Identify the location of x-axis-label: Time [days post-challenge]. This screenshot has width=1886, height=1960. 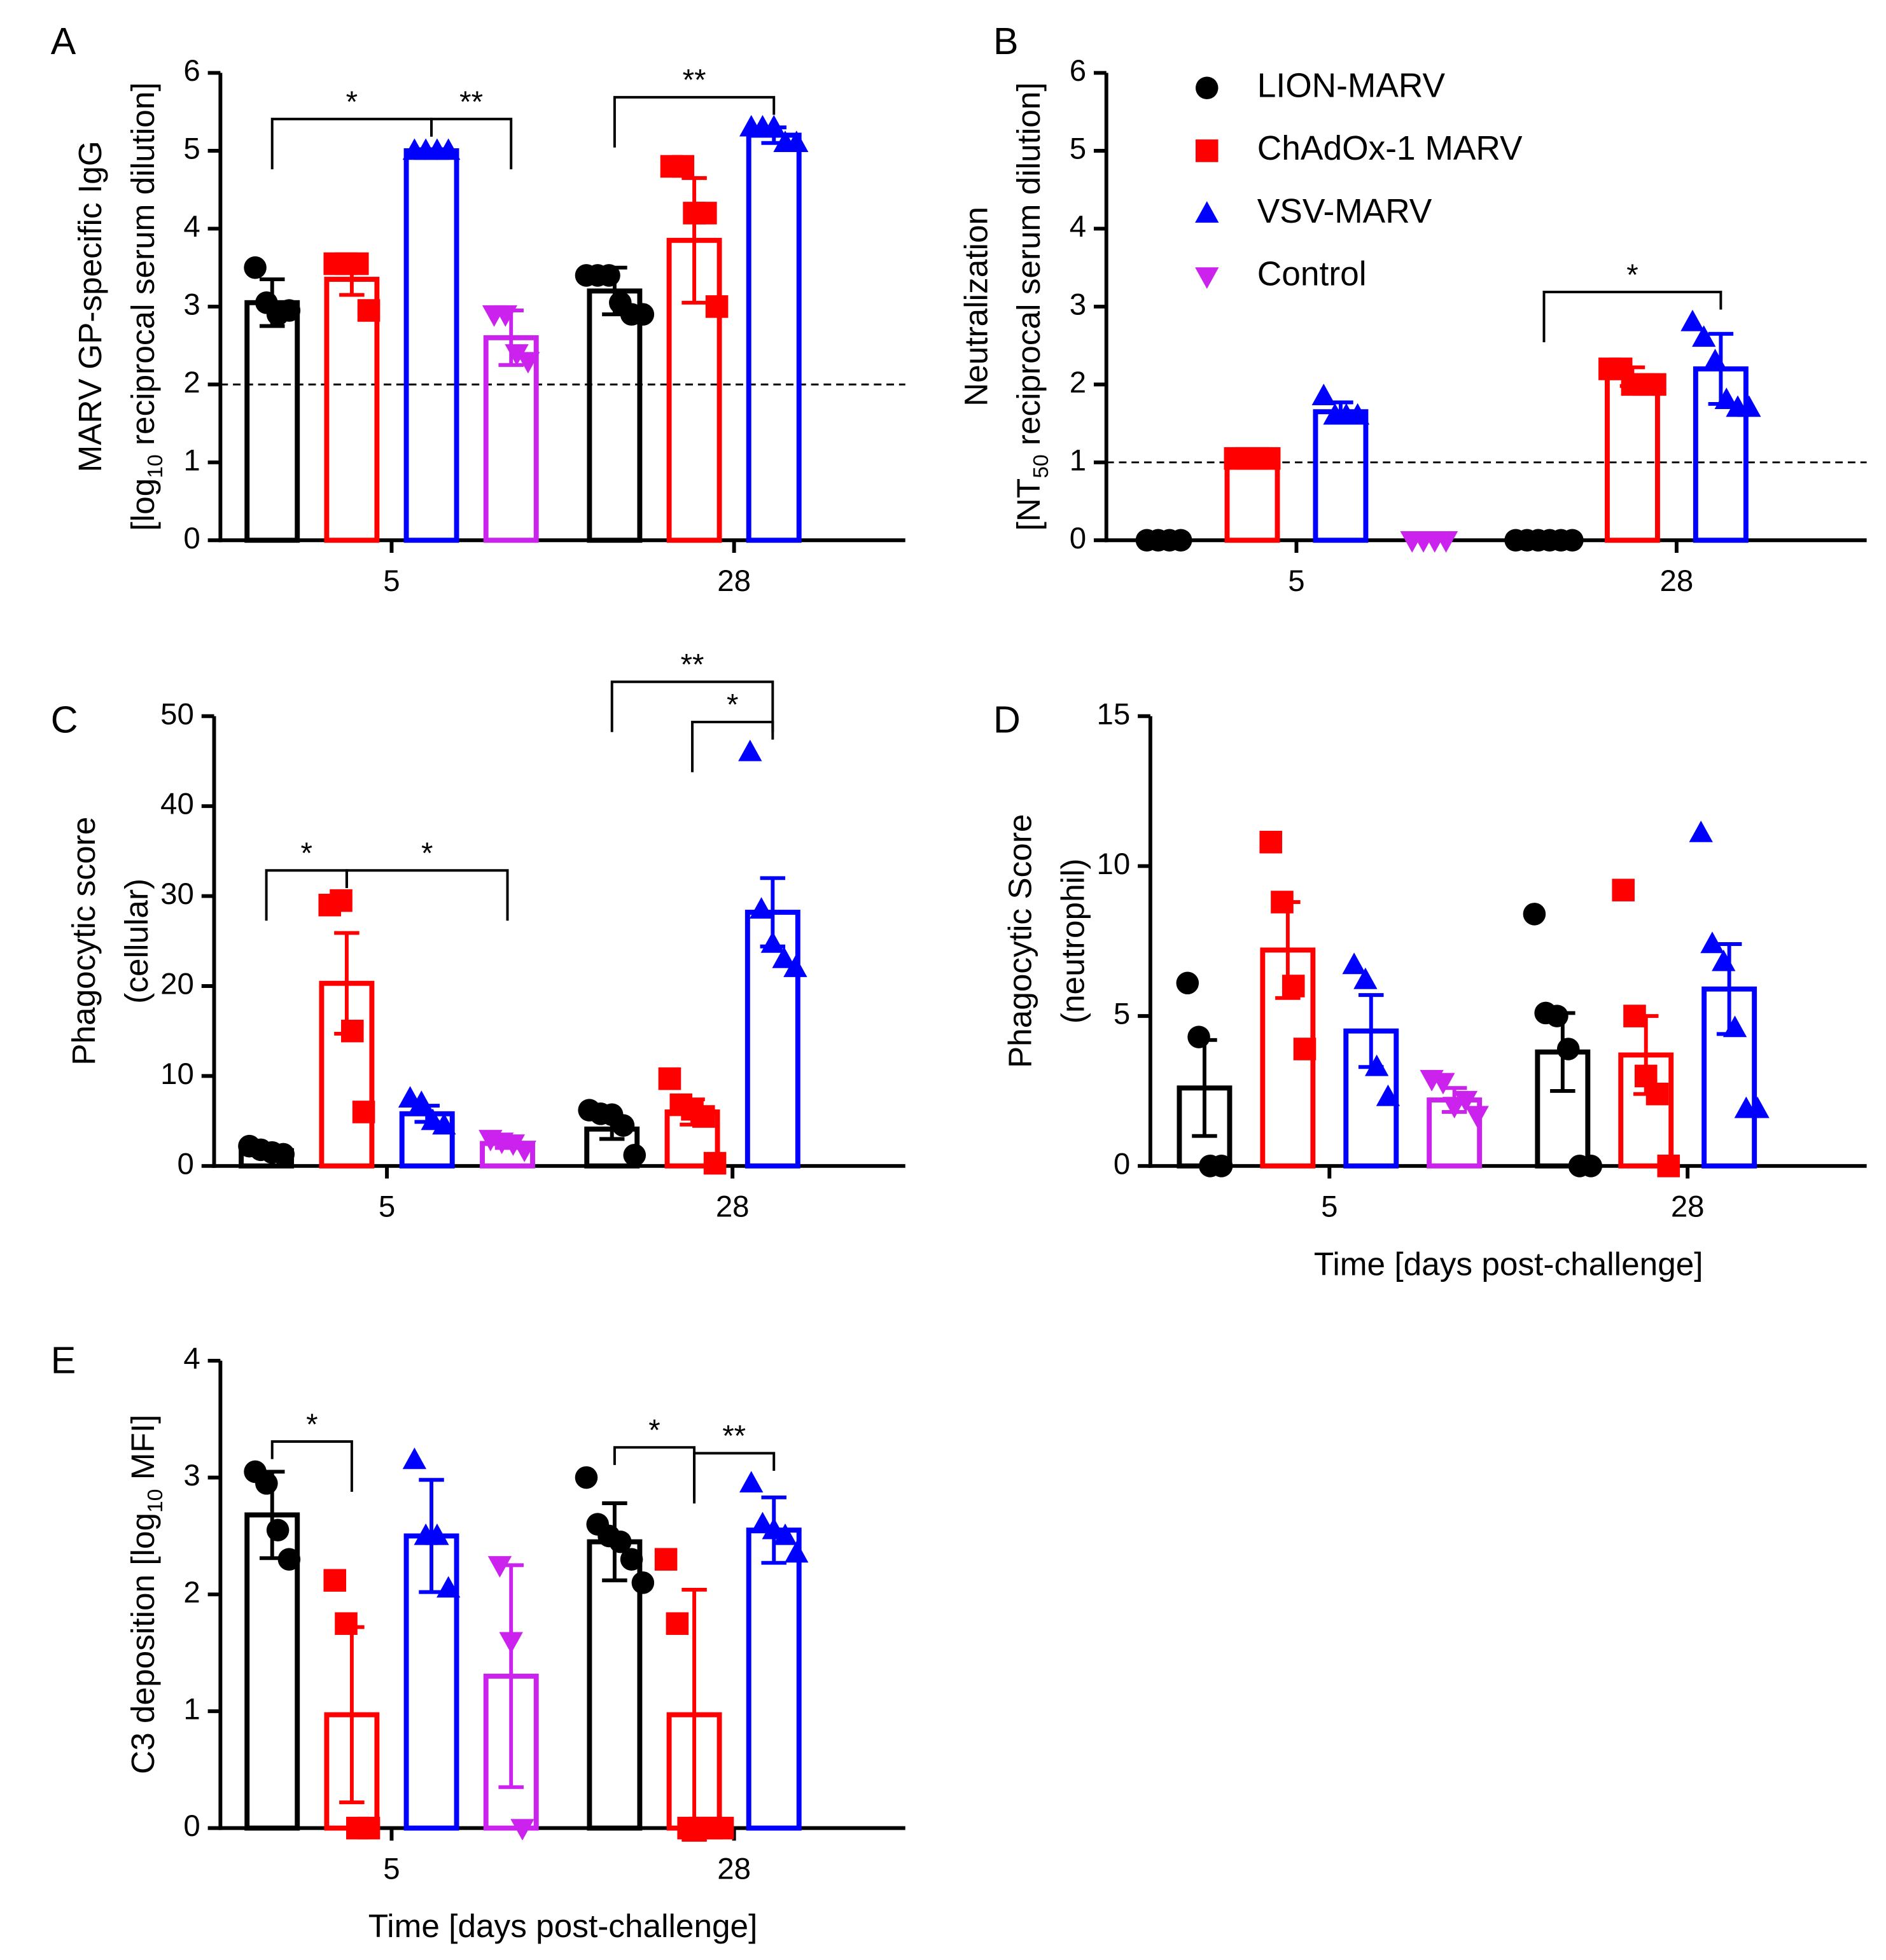
(563, 1926).